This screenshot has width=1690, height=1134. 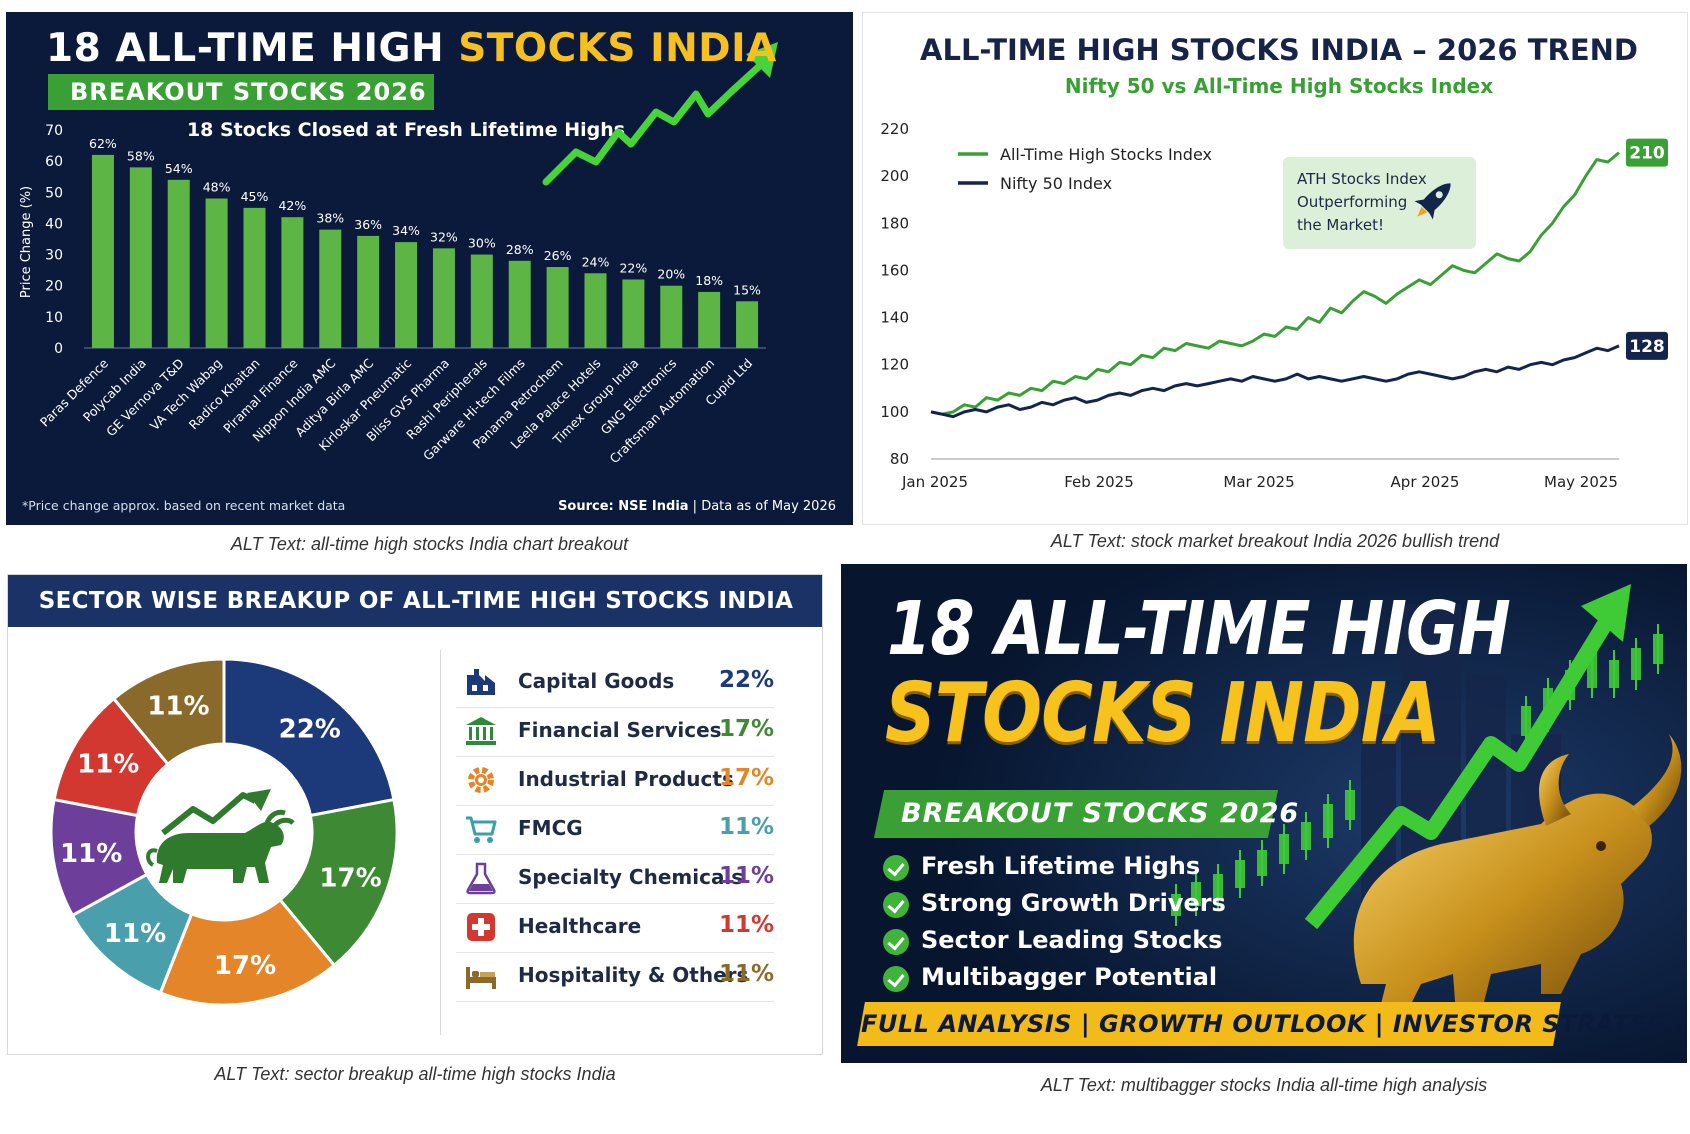 What do you see at coordinates (58, 349) in the screenshot?
I see `y-tick-label: 0` at bounding box center [58, 349].